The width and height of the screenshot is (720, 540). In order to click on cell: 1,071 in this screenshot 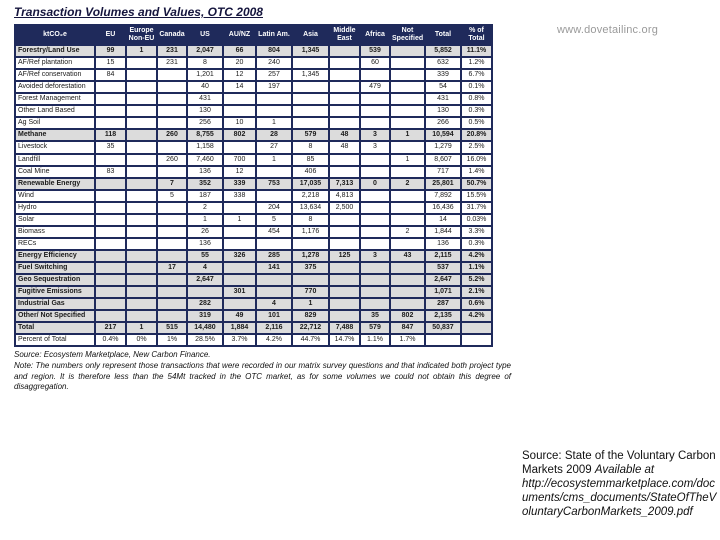, I will do `click(443, 292)`.